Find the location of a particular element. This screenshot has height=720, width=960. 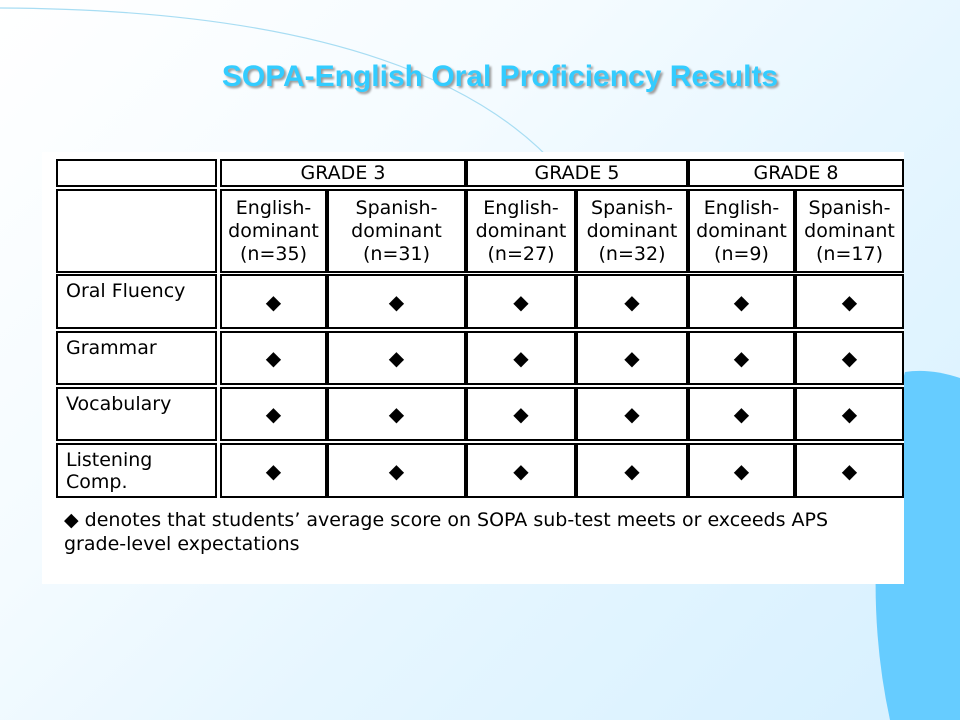

subgroup-label: Spanish-dominant (n=32) is located at coordinates (632, 231).